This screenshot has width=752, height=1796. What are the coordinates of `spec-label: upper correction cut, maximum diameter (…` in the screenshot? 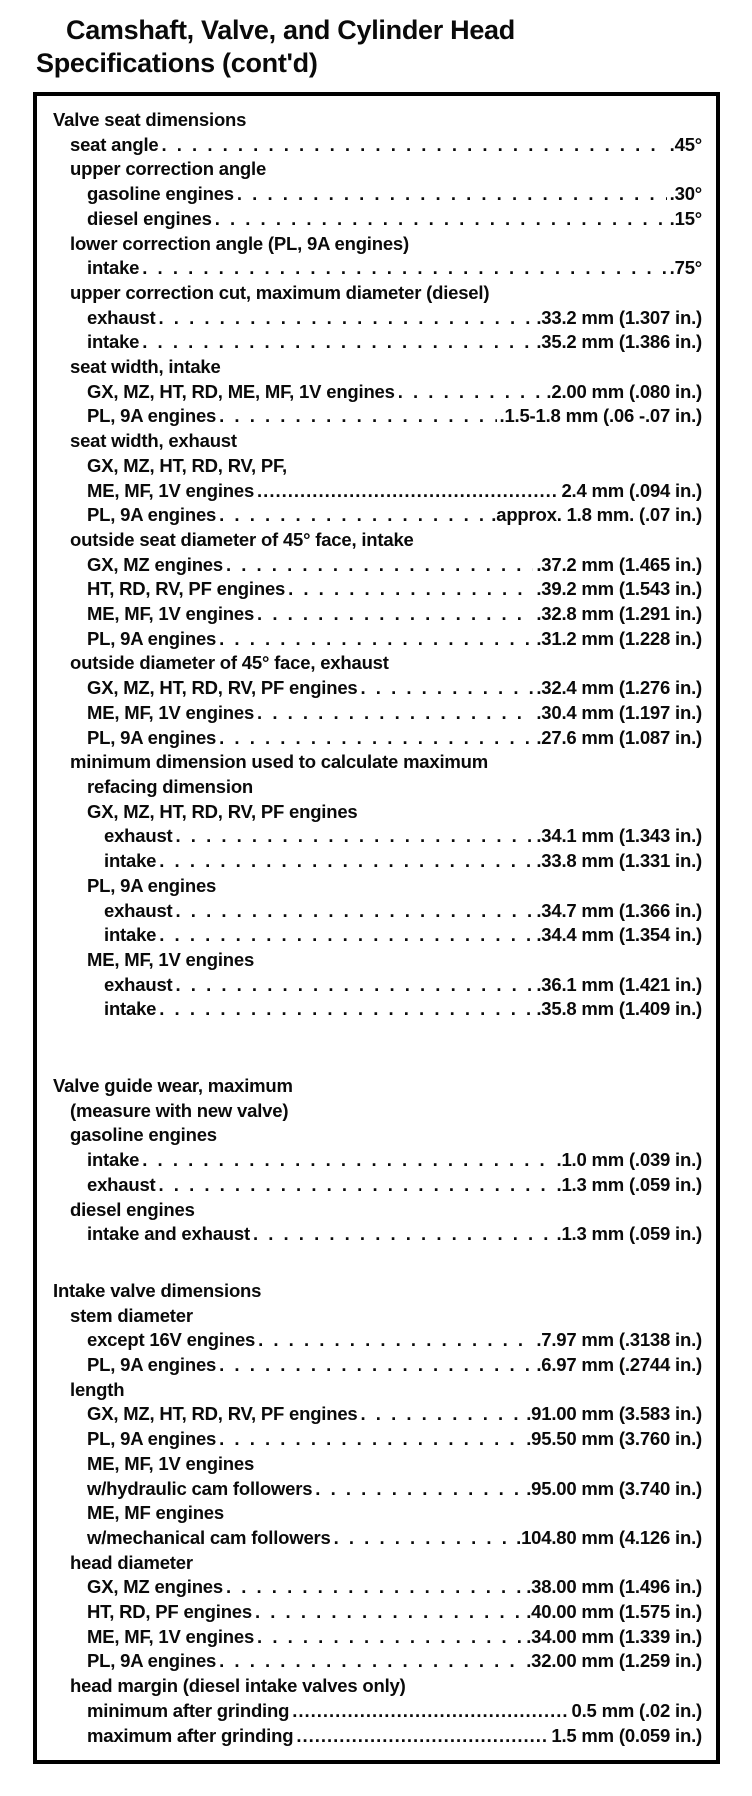 It's located at (280, 292).